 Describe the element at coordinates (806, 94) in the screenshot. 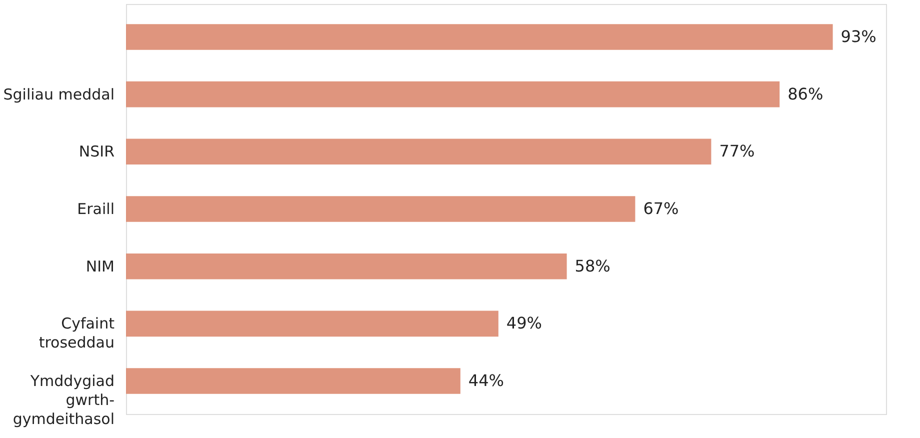

I see `data-label: 86%` at that location.